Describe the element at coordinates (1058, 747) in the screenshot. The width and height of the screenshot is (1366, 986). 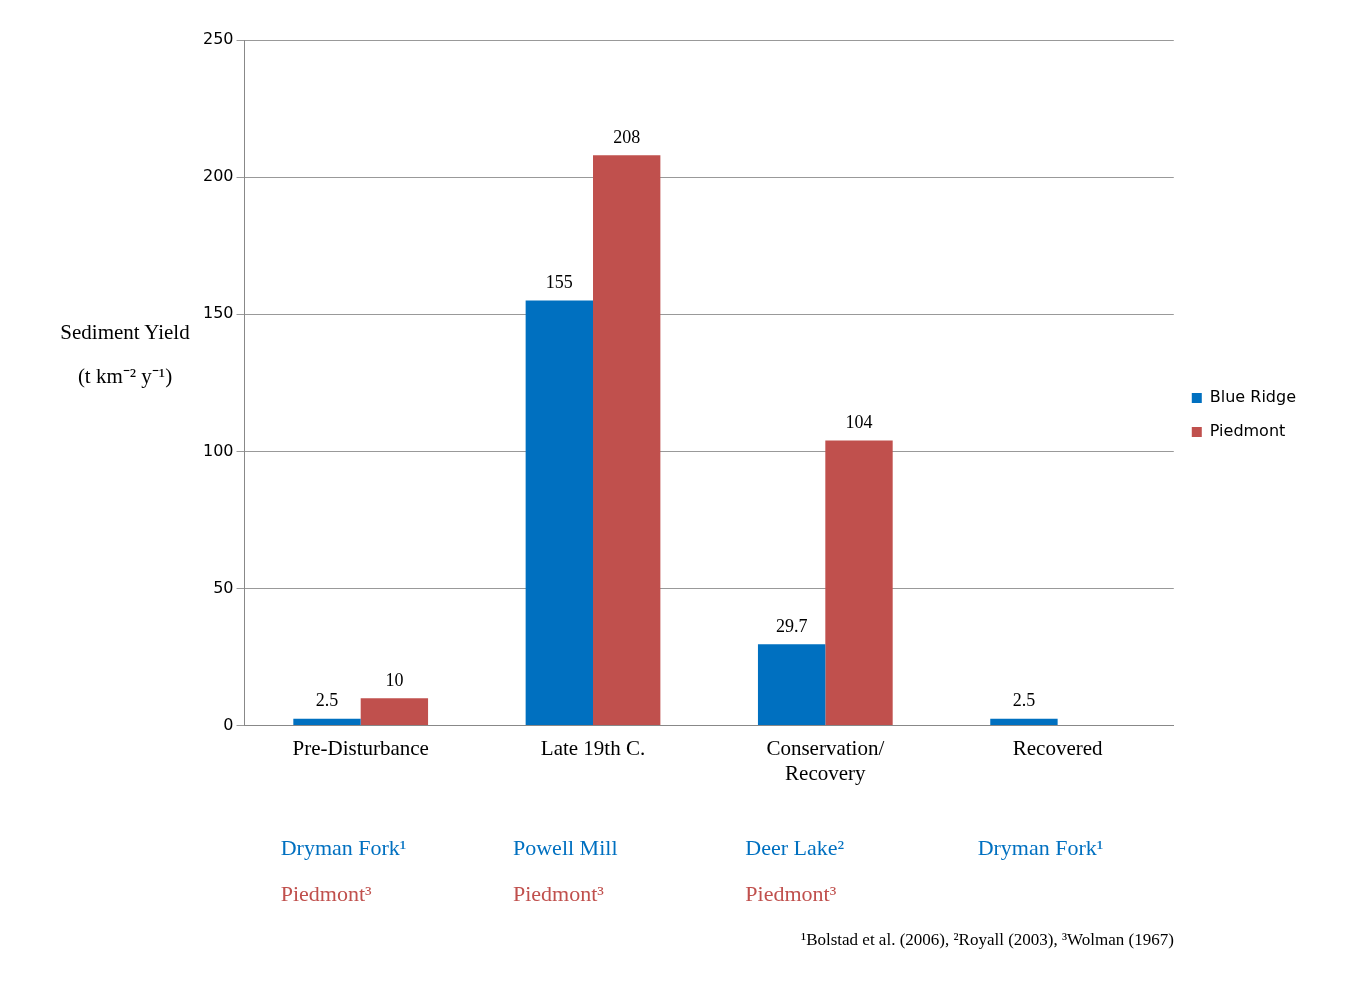
I see `x-tick-label: Recovered` at that location.